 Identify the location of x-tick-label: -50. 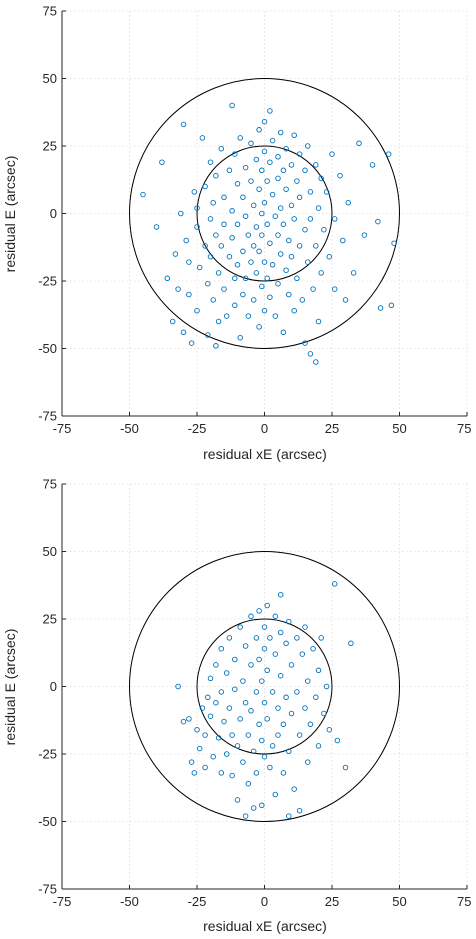
(129, 901).